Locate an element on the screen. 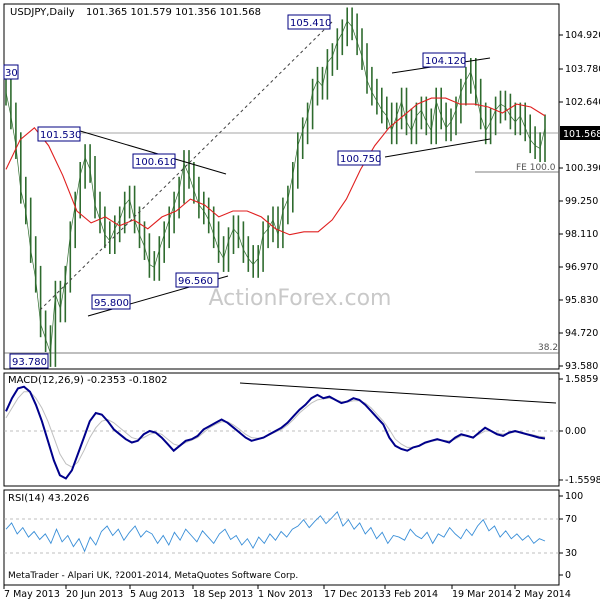  label-fe-100: FE 100.0 is located at coordinates (536, 168).